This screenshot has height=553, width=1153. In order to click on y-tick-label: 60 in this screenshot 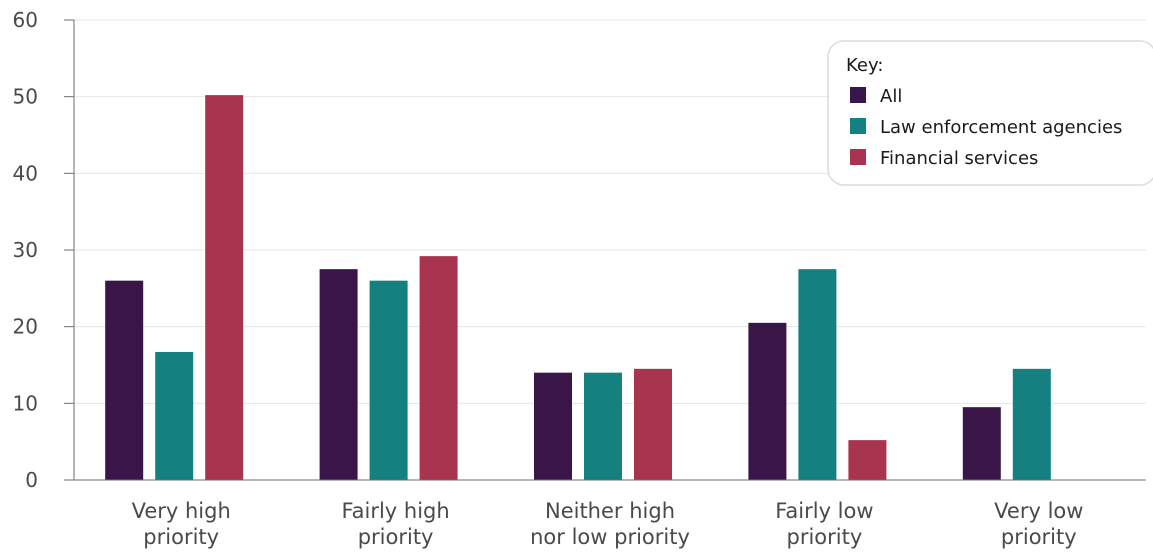, I will do `click(25, 20)`.